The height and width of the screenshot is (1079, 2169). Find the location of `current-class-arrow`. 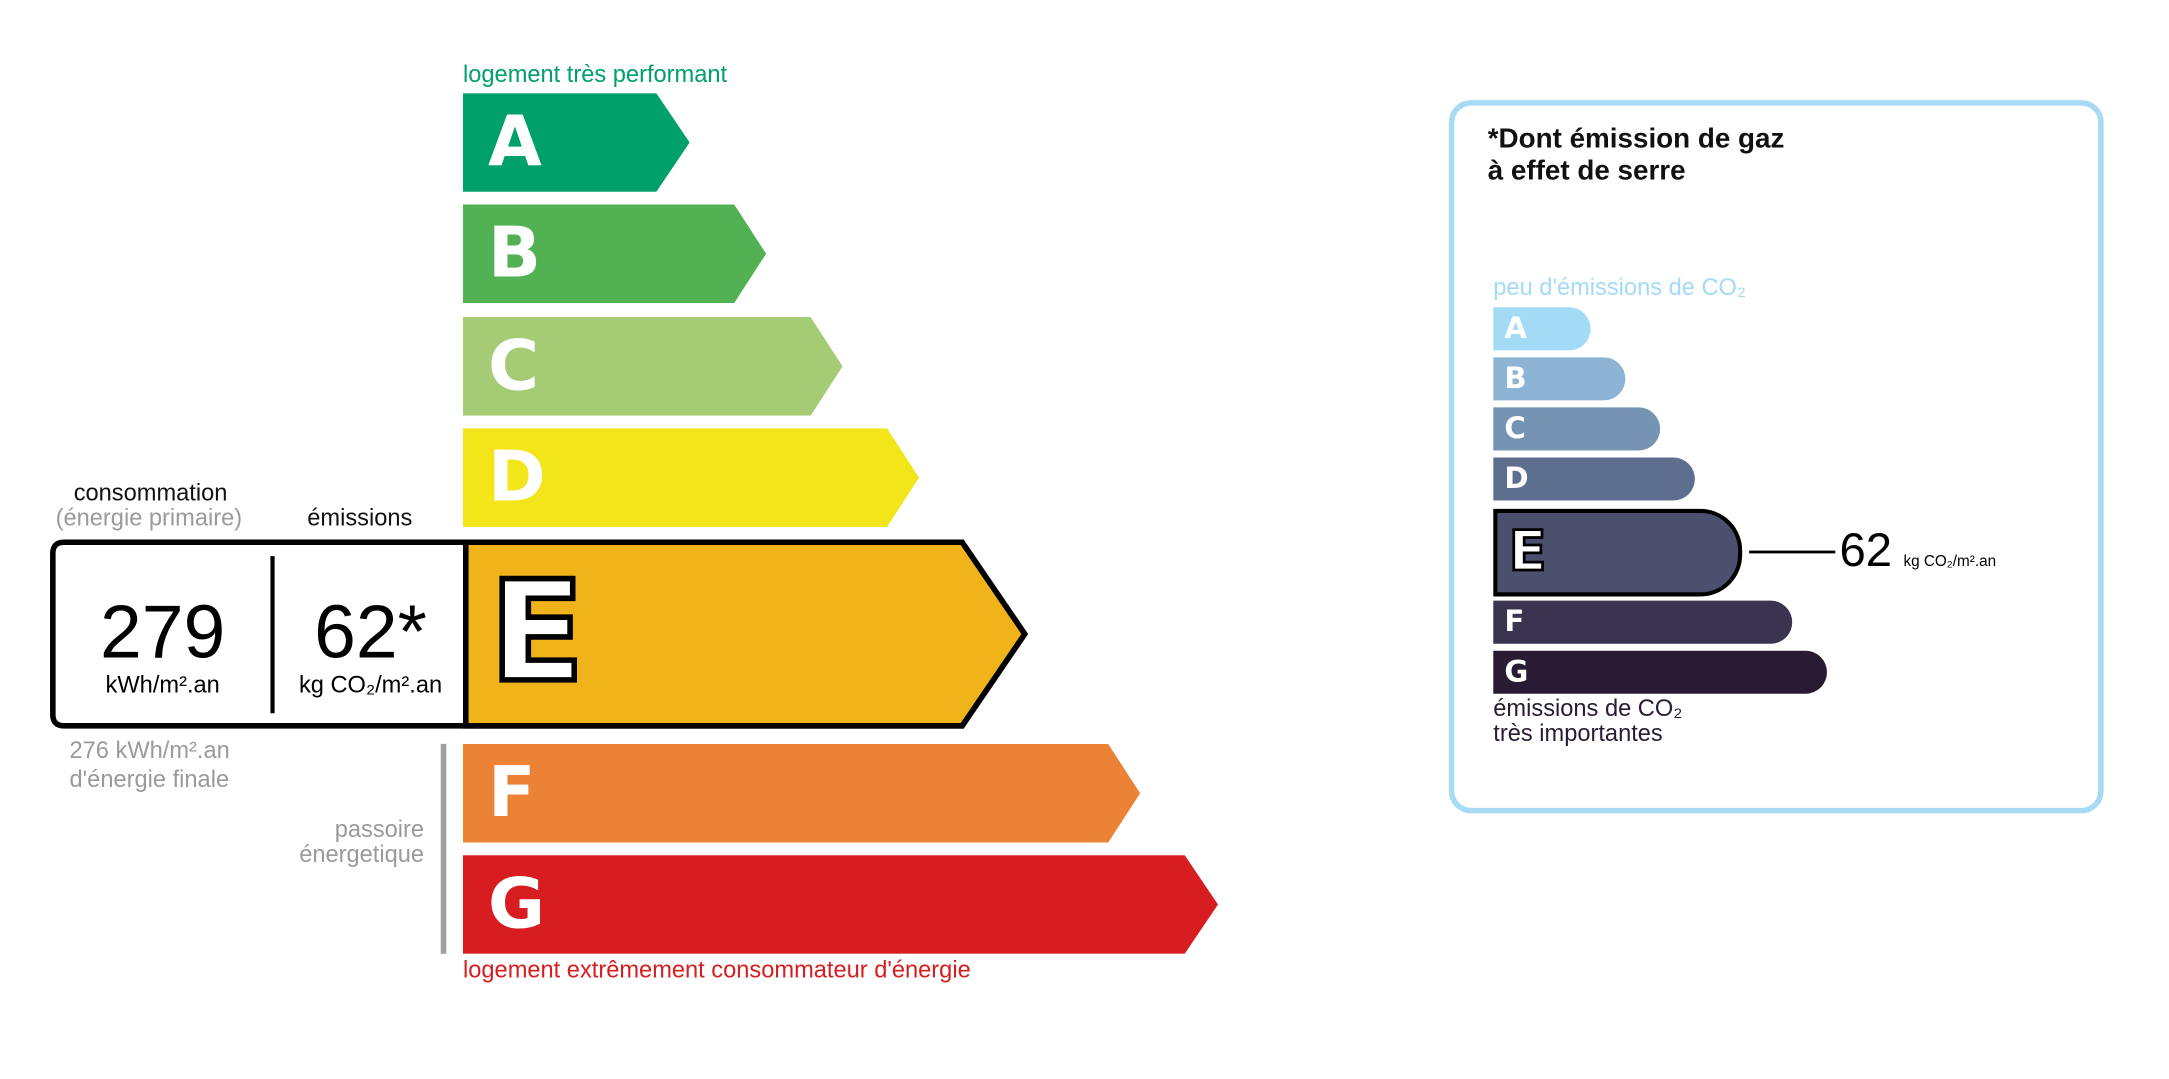

current-class-arrow is located at coordinates (539, 634).